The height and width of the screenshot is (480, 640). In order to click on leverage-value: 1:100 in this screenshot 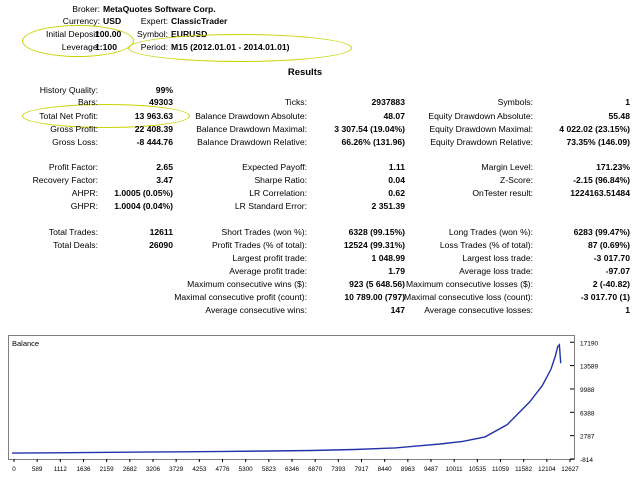, I will do `click(106, 47)`.